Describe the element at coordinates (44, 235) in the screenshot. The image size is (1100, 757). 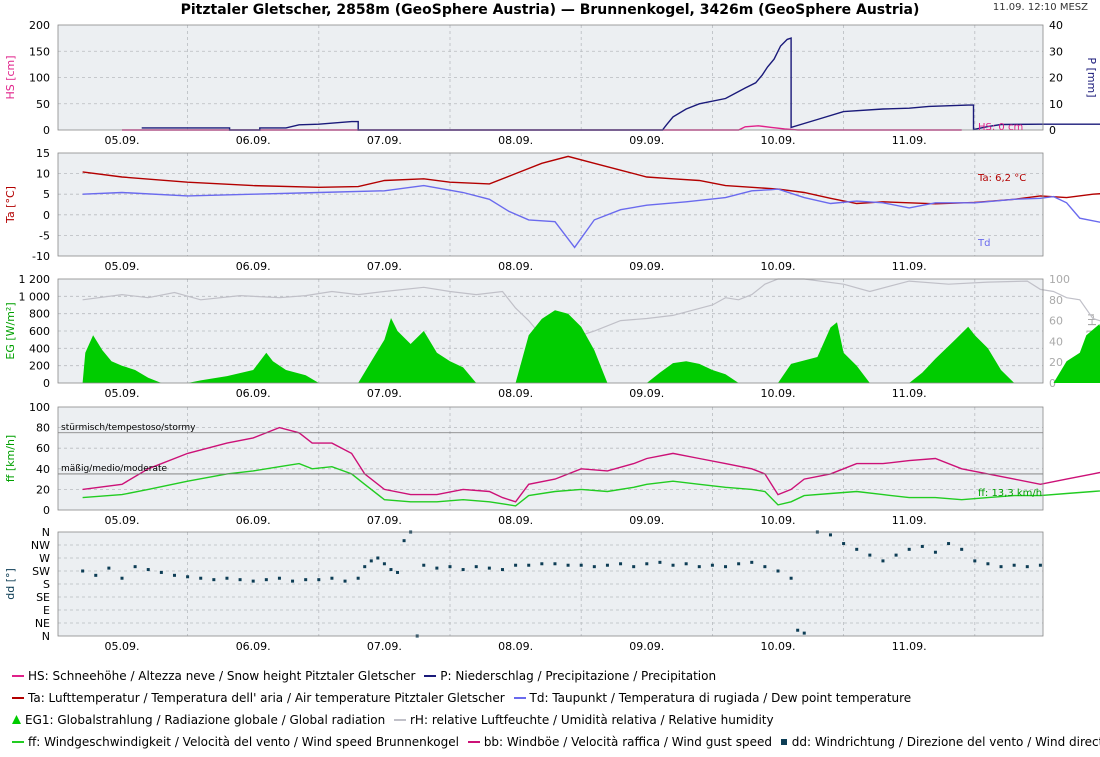
I see `y-tick-label: -5` at that location.